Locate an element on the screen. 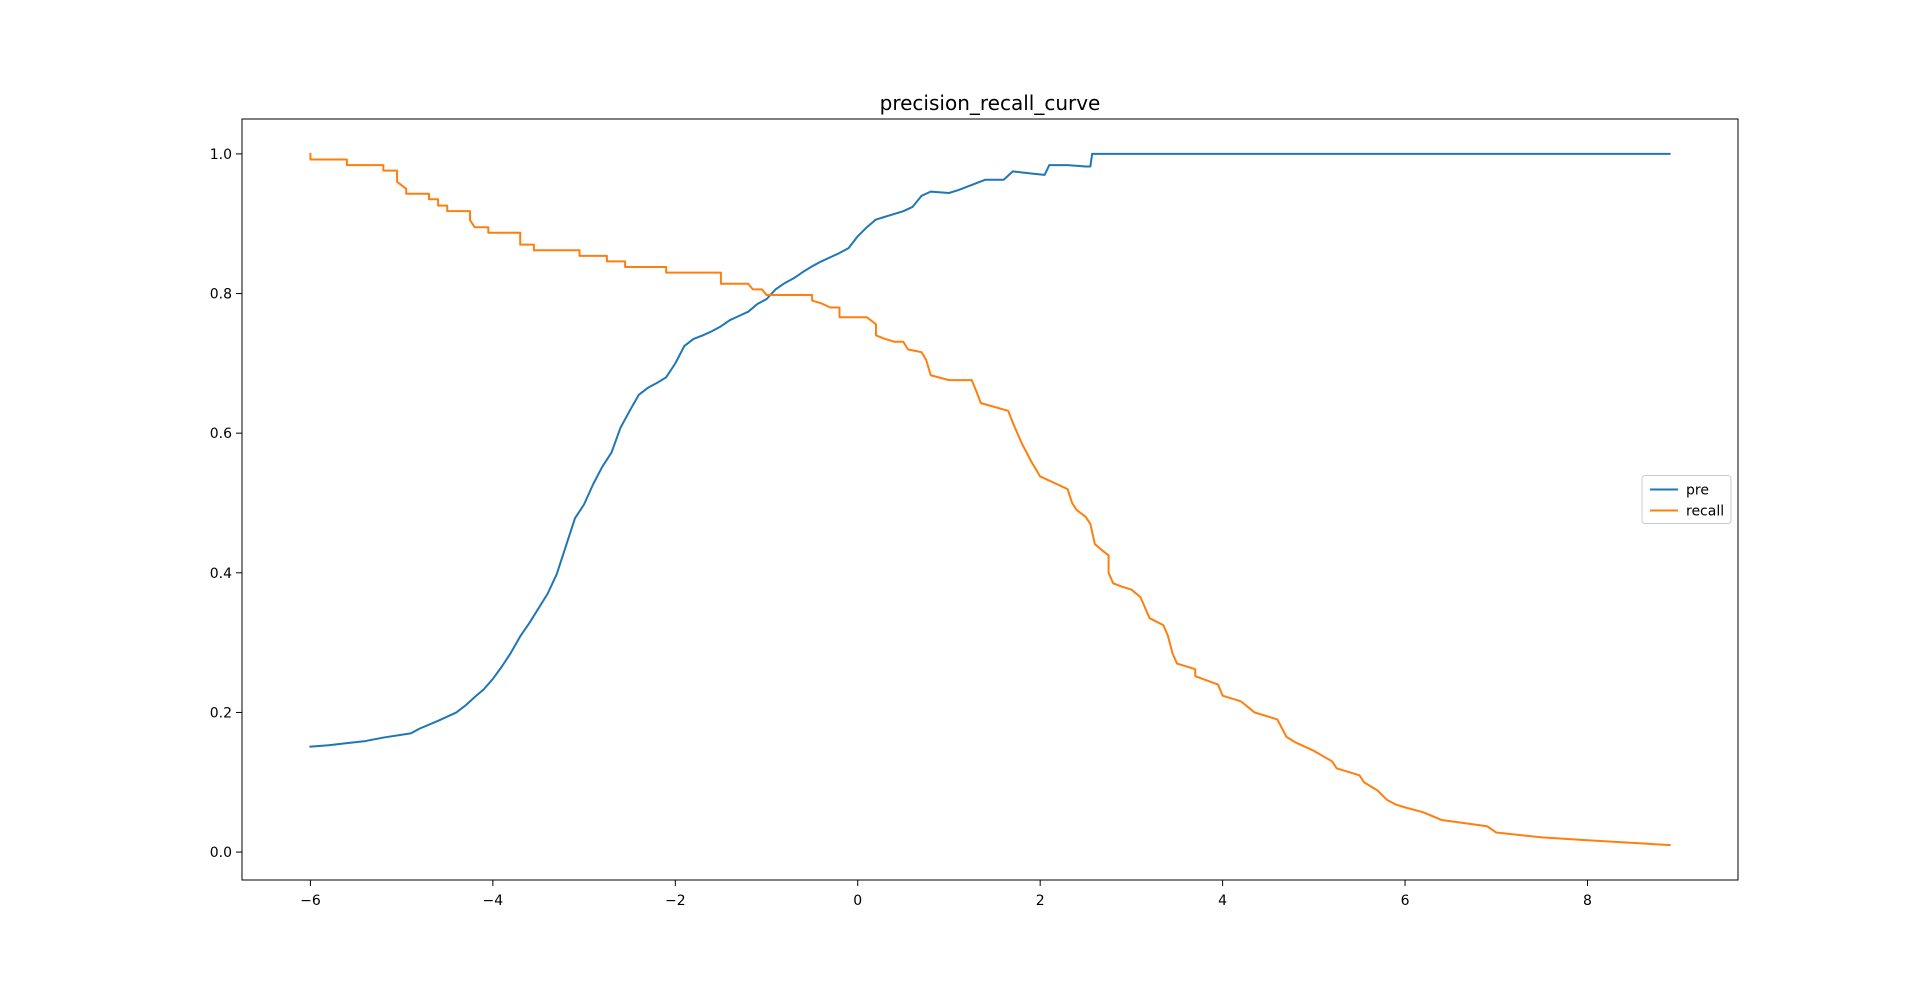 Image resolution: width=1920 pixels, height=987 pixels. y-tick-label: 0.8 is located at coordinates (221, 295).